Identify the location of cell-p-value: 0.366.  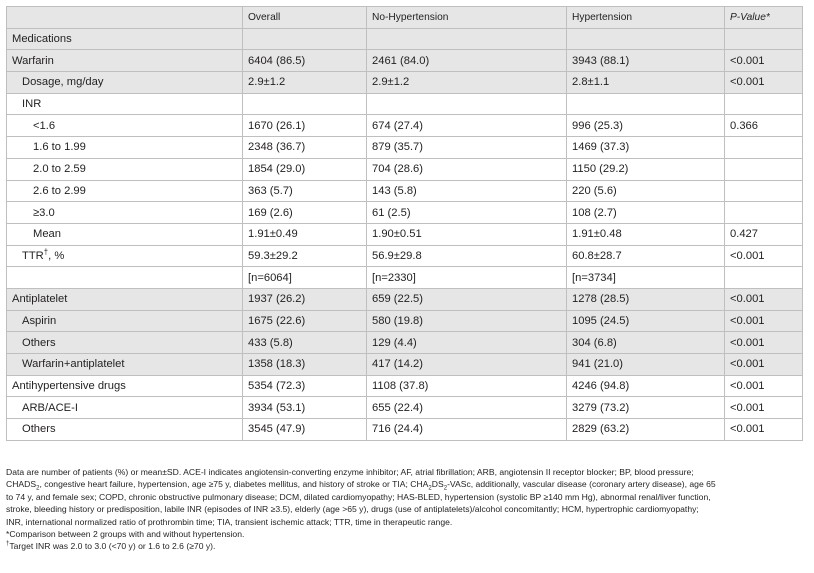
(763, 126).